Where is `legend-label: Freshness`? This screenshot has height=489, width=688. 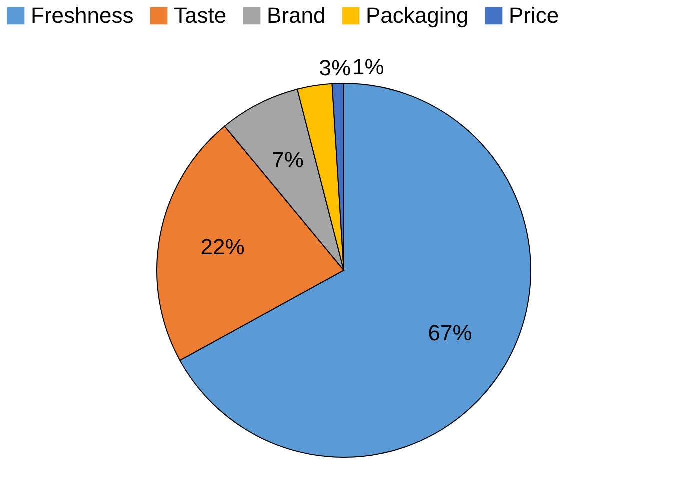 legend-label: Freshness is located at coordinates (82, 15).